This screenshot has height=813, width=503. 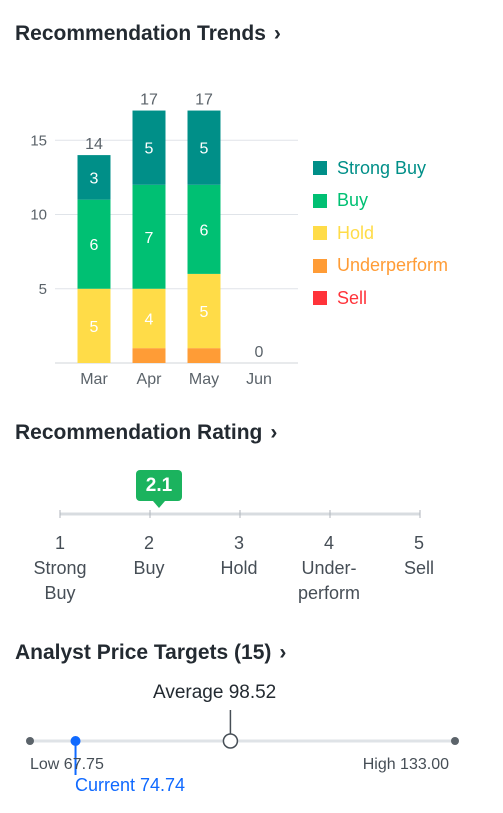 I want to click on x-tick-label: Mar, so click(x=94, y=379).